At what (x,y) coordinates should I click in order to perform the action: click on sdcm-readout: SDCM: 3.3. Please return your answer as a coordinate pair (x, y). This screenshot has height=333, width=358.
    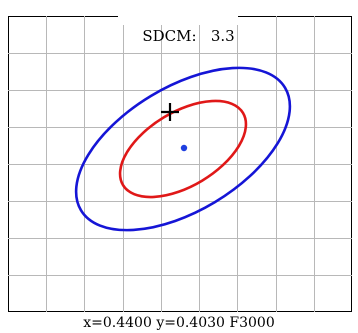
    Looking at the image, I should click on (179, 24).